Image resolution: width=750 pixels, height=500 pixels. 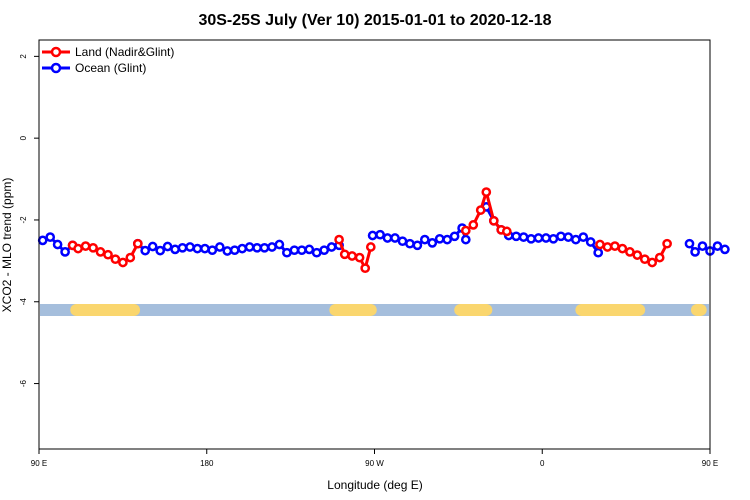 I want to click on legend-ocean-marker, so click(x=56, y=68).